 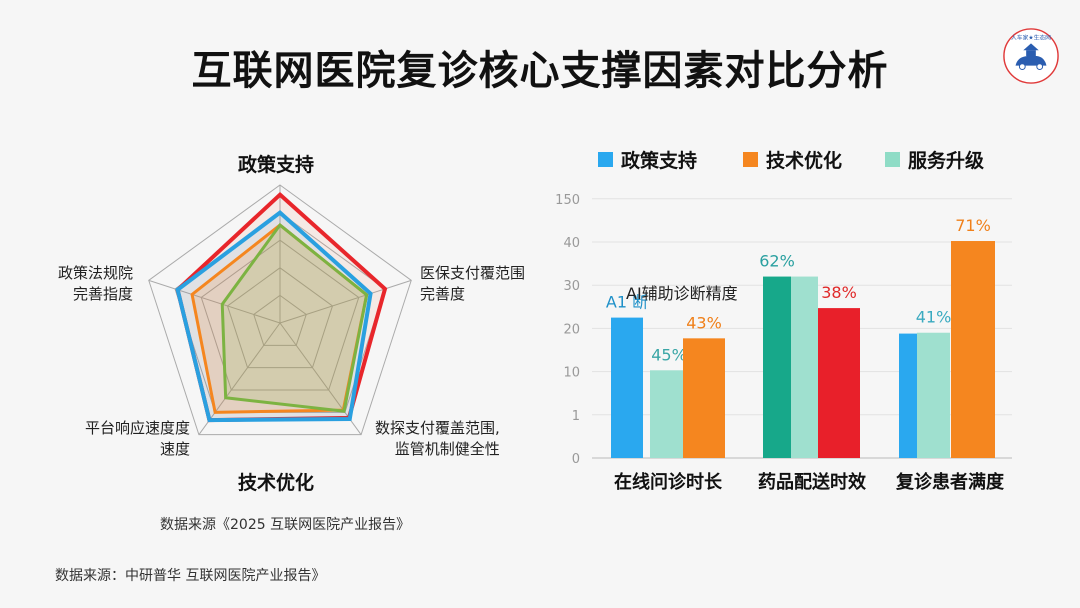 What do you see at coordinates (276, 483) in the screenshot?
I see `radar-bottom-label: 技术优化` at bounding box center [276, 483].